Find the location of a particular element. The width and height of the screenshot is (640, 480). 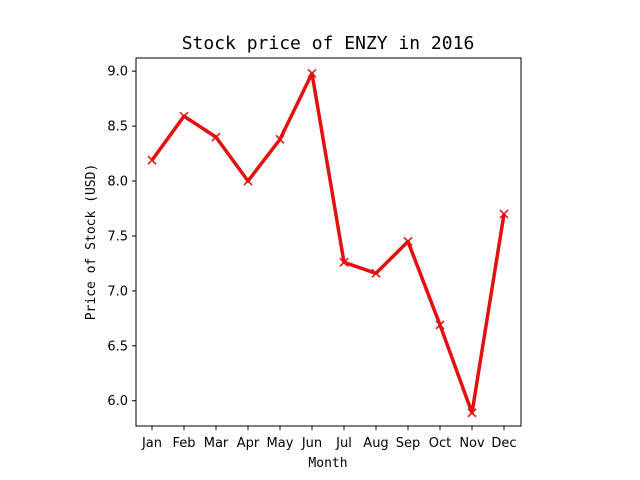

x-tick-label: Jul is located at coordinates (343, 443).